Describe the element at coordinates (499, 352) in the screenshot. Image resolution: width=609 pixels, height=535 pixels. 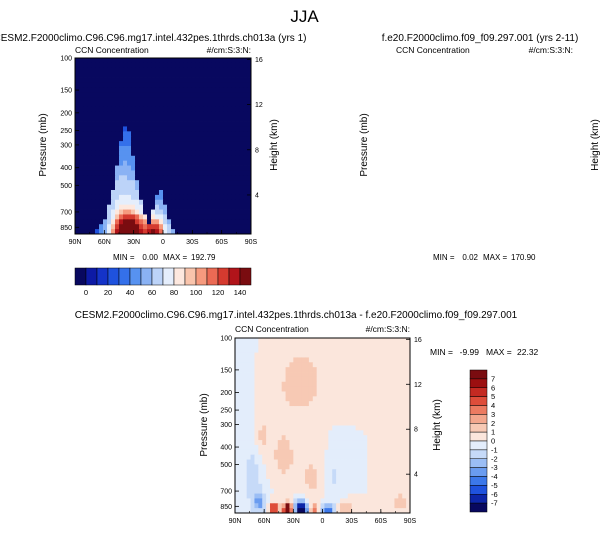
I see `max-label: MAX =` at that location.